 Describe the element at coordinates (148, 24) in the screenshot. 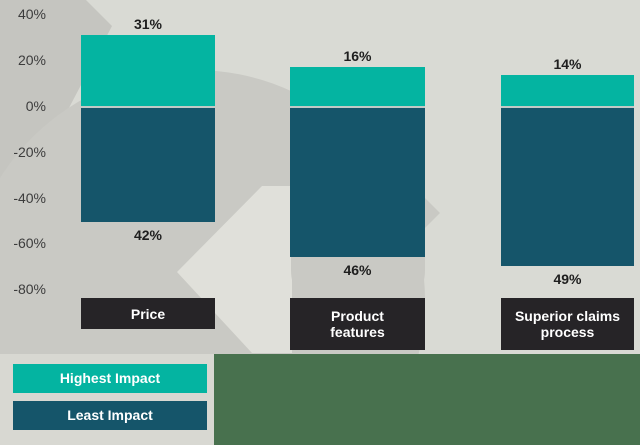

I see `bar-value-label-top: 31%` at that location.